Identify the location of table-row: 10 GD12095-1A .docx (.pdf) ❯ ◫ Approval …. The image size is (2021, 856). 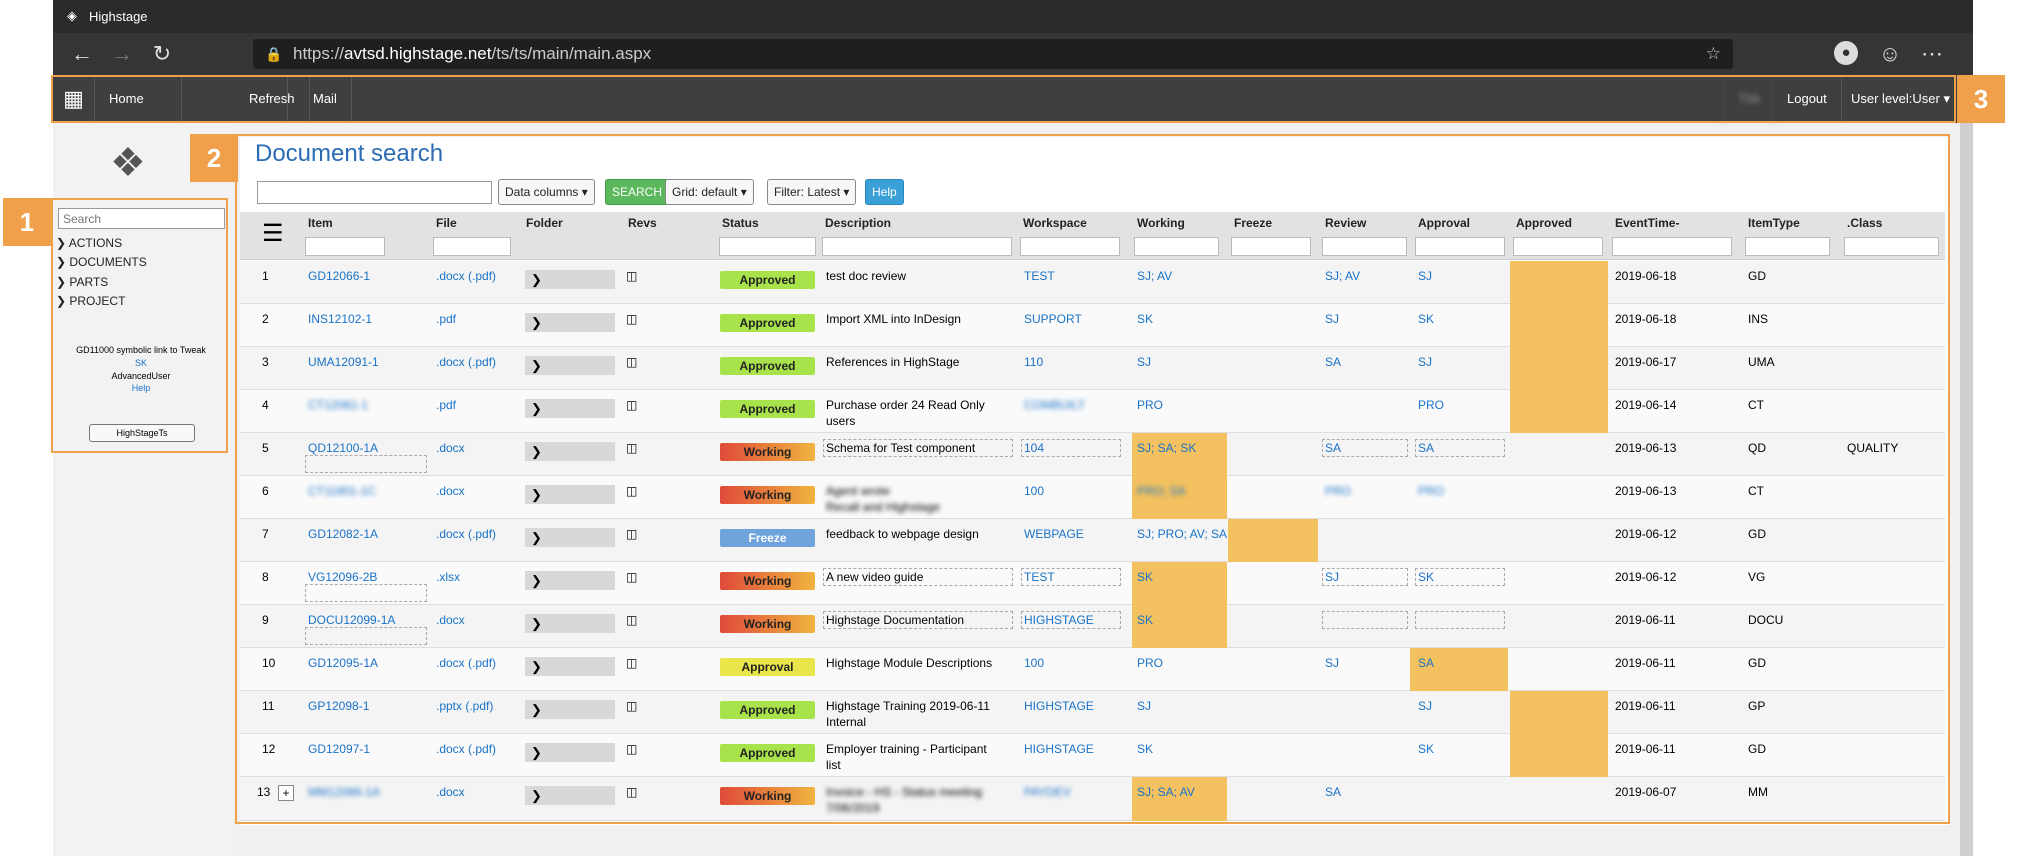
(1092, 669).